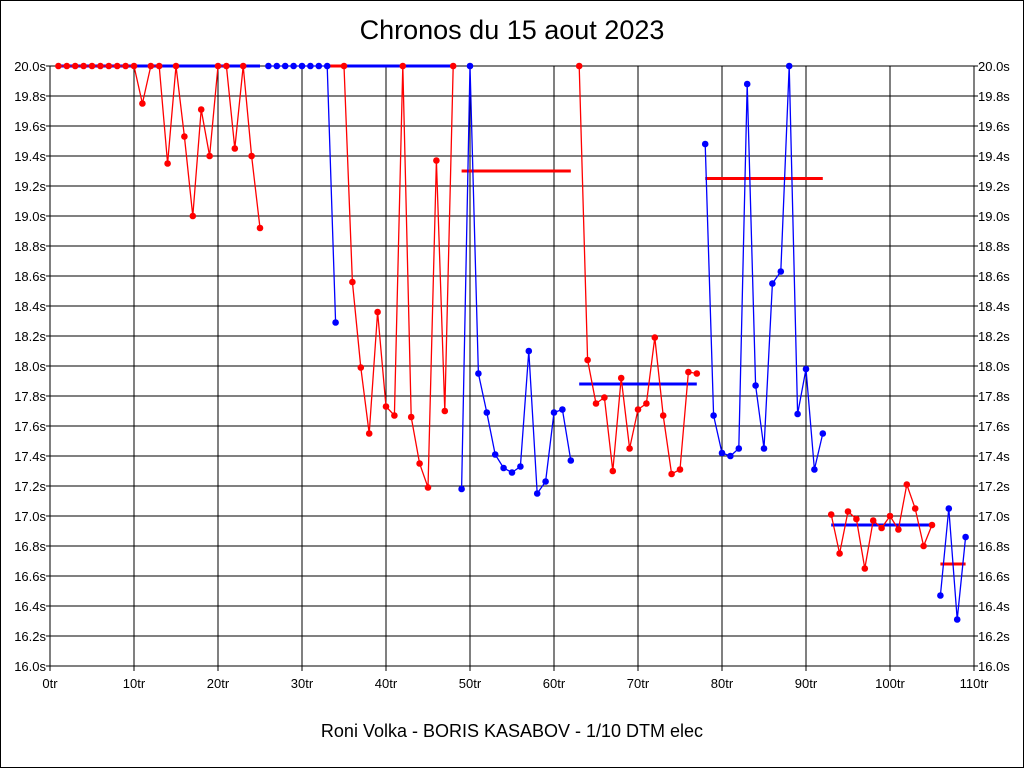  Describe the element at coordinates (30, 456) in the screenshot. I see `y-tick-label-left: 17.4s` at that location.